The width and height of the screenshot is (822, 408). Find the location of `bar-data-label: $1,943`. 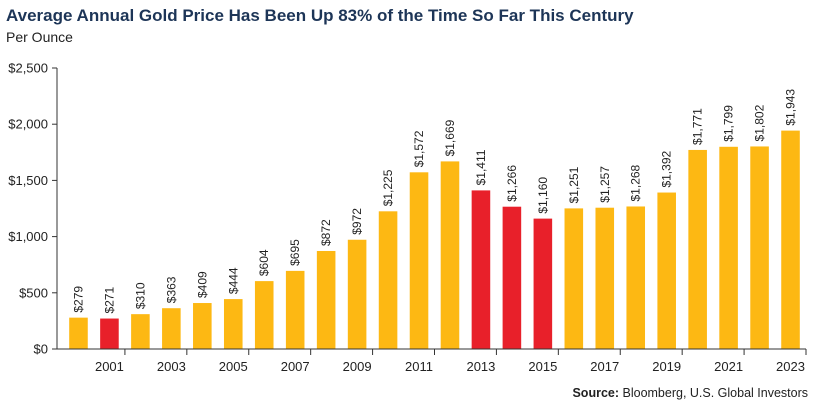

bar-data-label: $1,943 is located at coordinates (791, 107).